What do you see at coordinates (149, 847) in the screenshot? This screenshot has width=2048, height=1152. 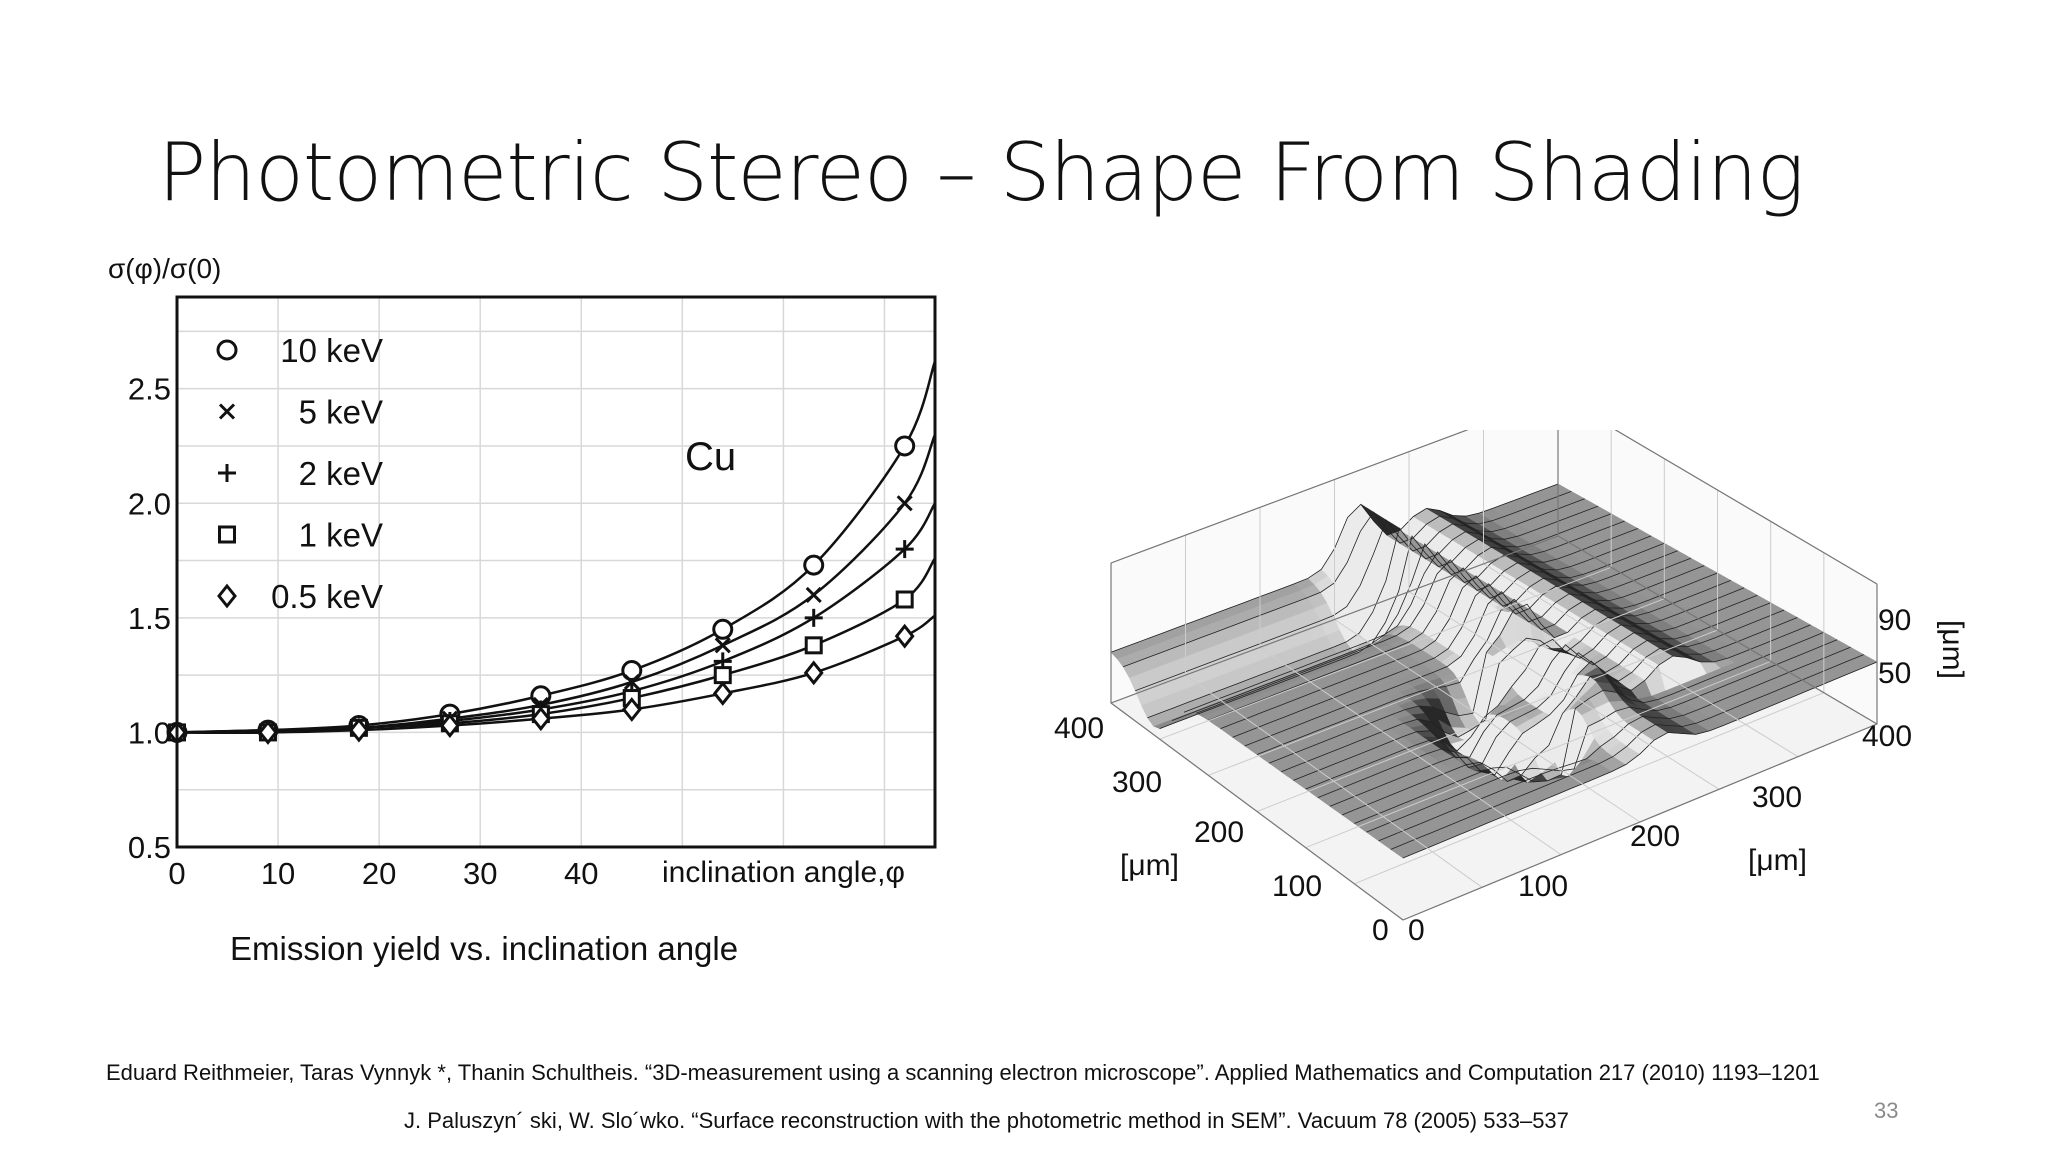 I see `y-tick-label: 0.5` at bounding box center [149, 847].